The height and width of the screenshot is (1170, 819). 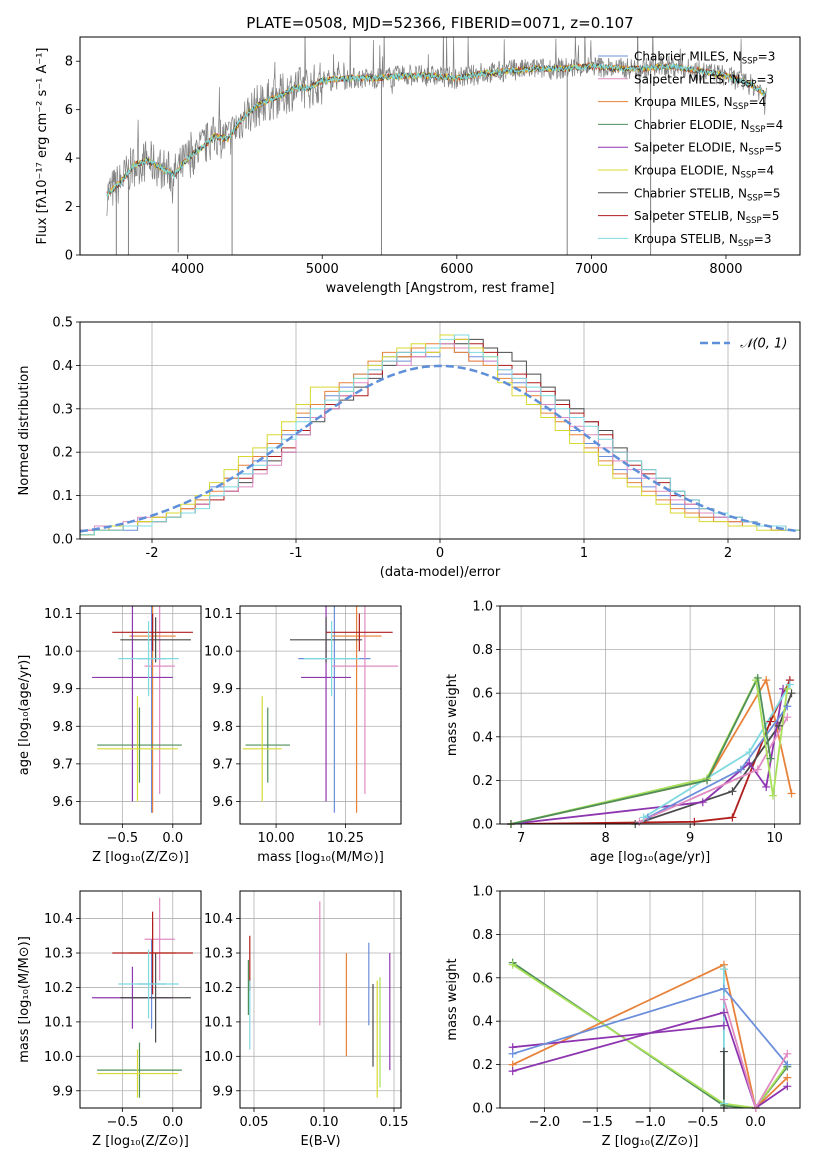 I want to click on y-tick-label: 9.6, so click(x=62, y=802).